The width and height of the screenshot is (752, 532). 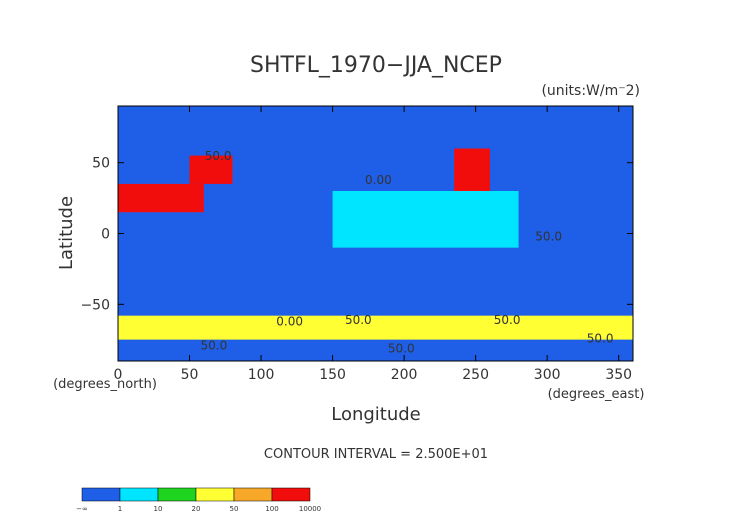 I want to click on x-tick-label: 50, so click(x=190, y=375).